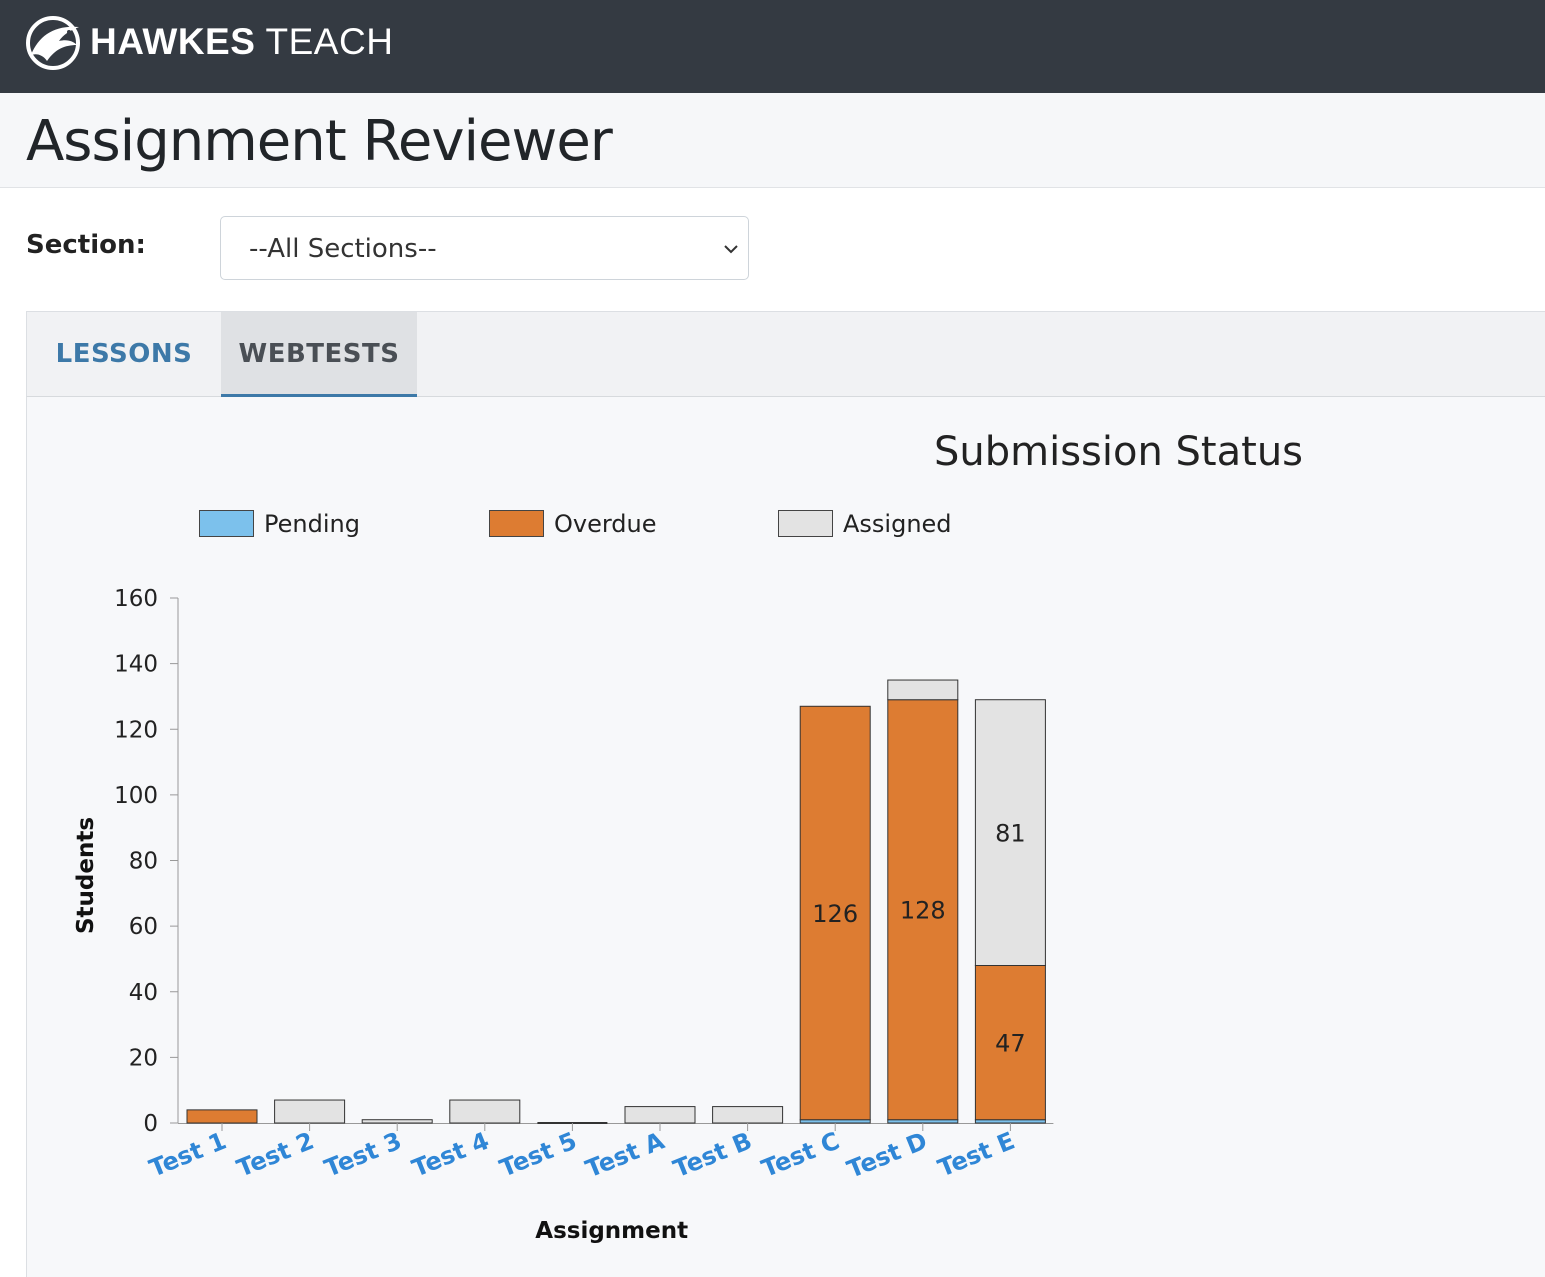  Describe the element at coordinates (897, 524) in the screenshot. I see `legend-label-assigned: Assigned` at that location.